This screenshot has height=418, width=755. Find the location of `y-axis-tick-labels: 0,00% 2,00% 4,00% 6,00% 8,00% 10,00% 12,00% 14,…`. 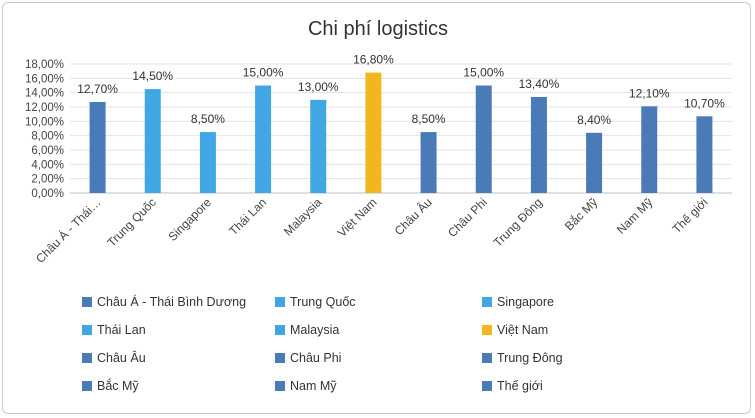

y-axis-tick-labels: 0,00% 2,00% 4,00% 6,00% 8,00% 10,00% 12,00% 14,… is located at coordinates (44, 129).